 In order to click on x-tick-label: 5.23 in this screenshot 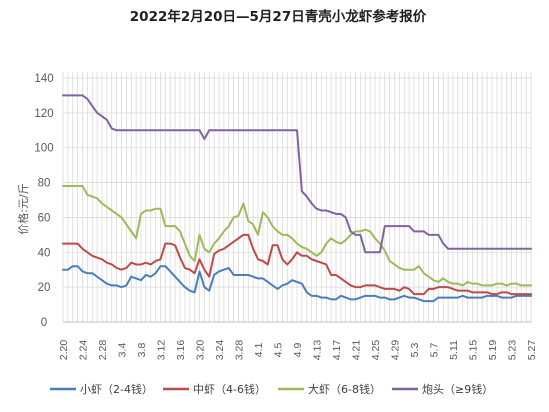, I will do `click(513, 350)`.